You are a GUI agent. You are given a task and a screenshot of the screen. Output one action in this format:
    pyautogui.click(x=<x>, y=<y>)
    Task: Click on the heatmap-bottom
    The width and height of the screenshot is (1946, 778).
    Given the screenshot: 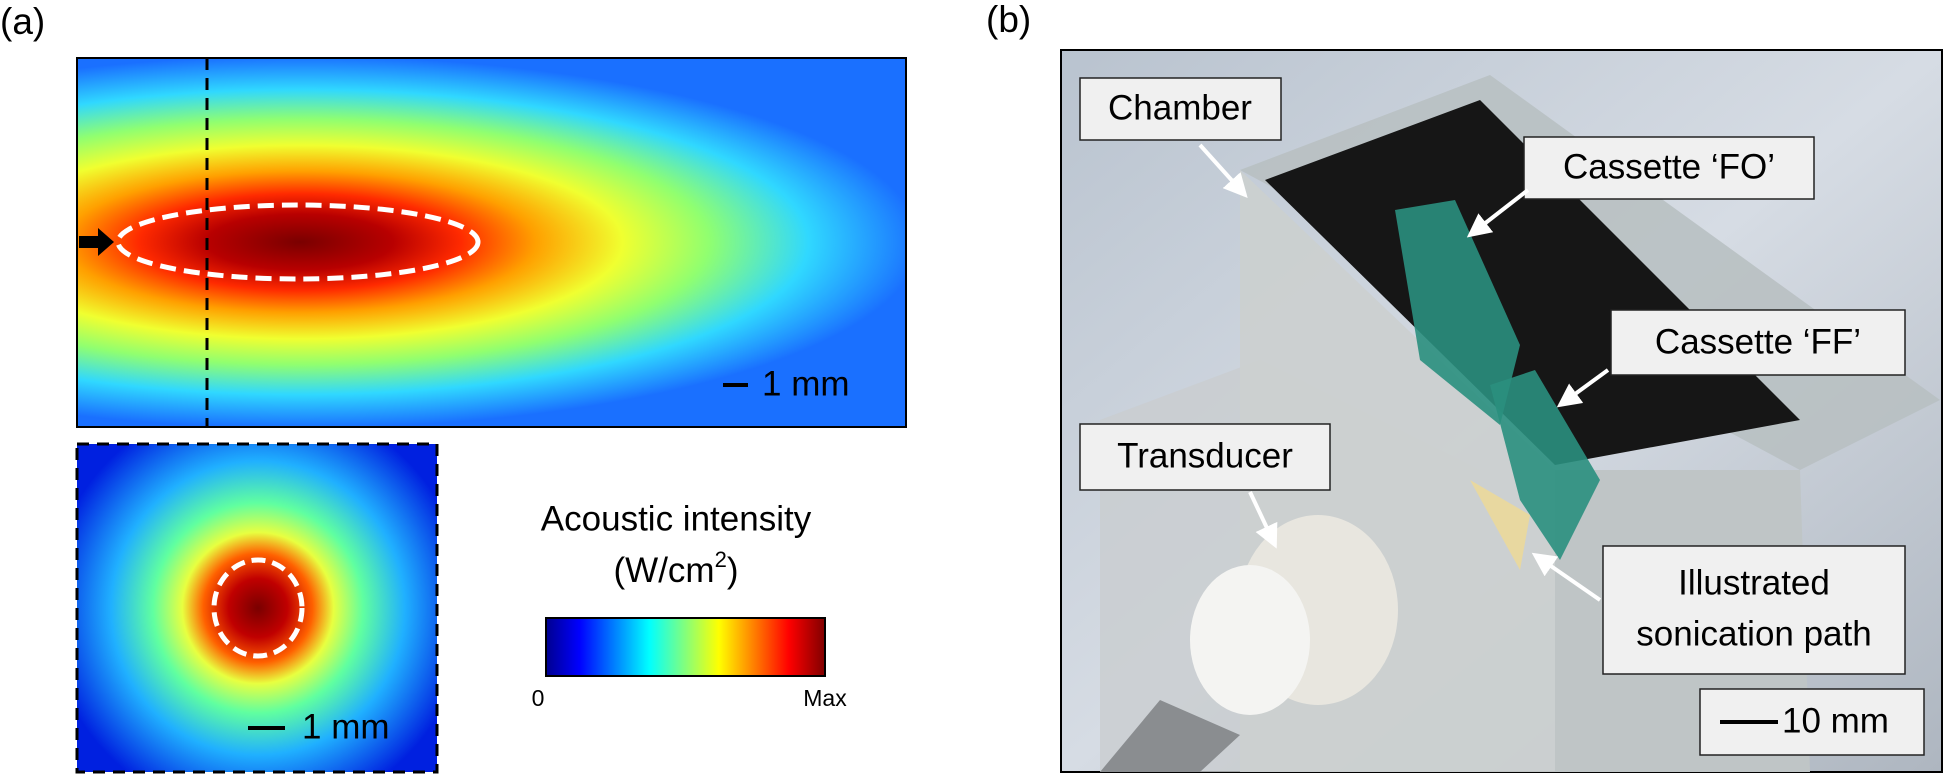 What is the action you would take?
    pyautogui.click(x=257, y=608)
    